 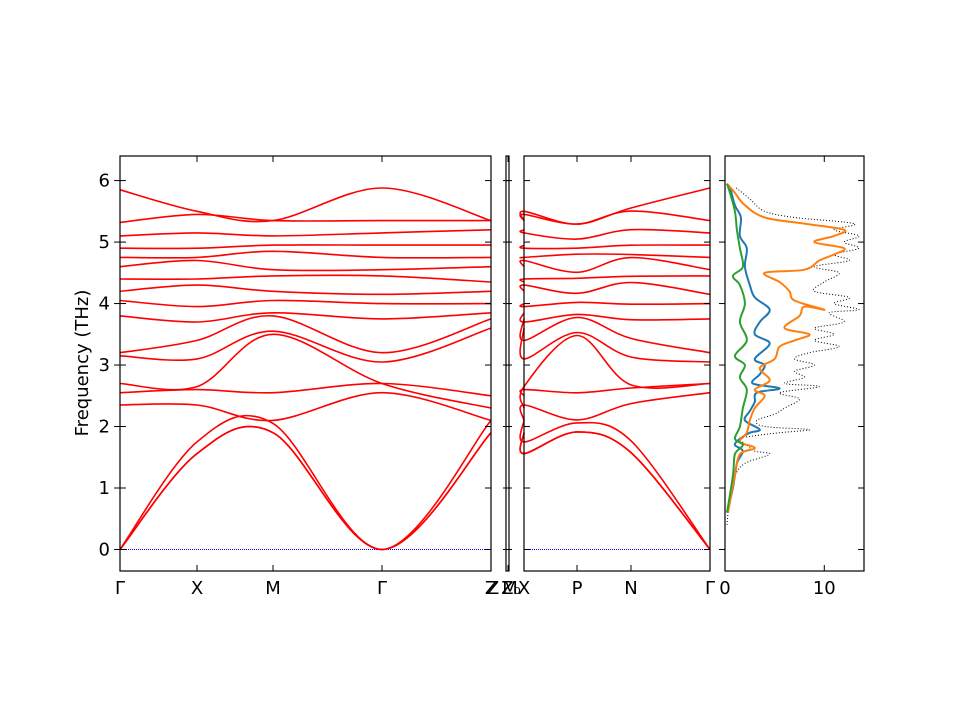 I want to click on dos-panel-frame, so click(x=794, y=363).